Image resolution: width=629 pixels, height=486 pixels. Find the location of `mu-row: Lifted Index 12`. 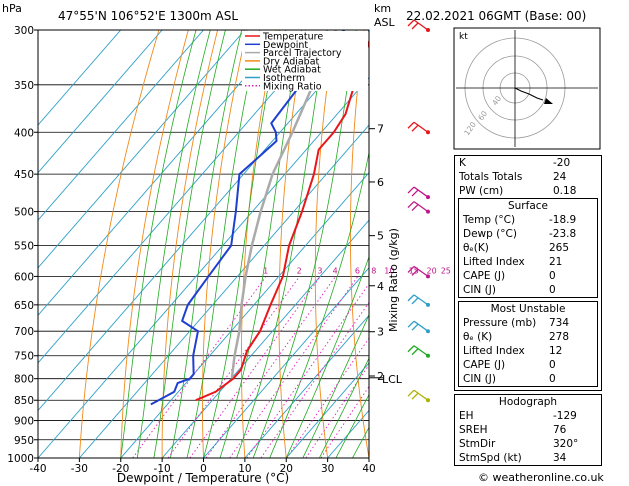

mu-row: Lifted Index 12 is located at coordinates (513, 351).